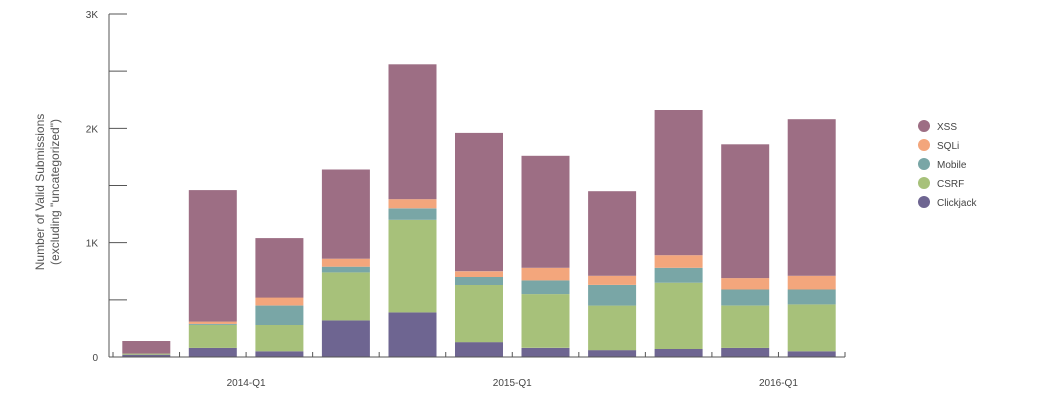 The height and width of the screenshot is (404, 1051). Describe the element at coordinates (924, 164) in the screenshot. I see `legend-swatch-mobile` at that location.